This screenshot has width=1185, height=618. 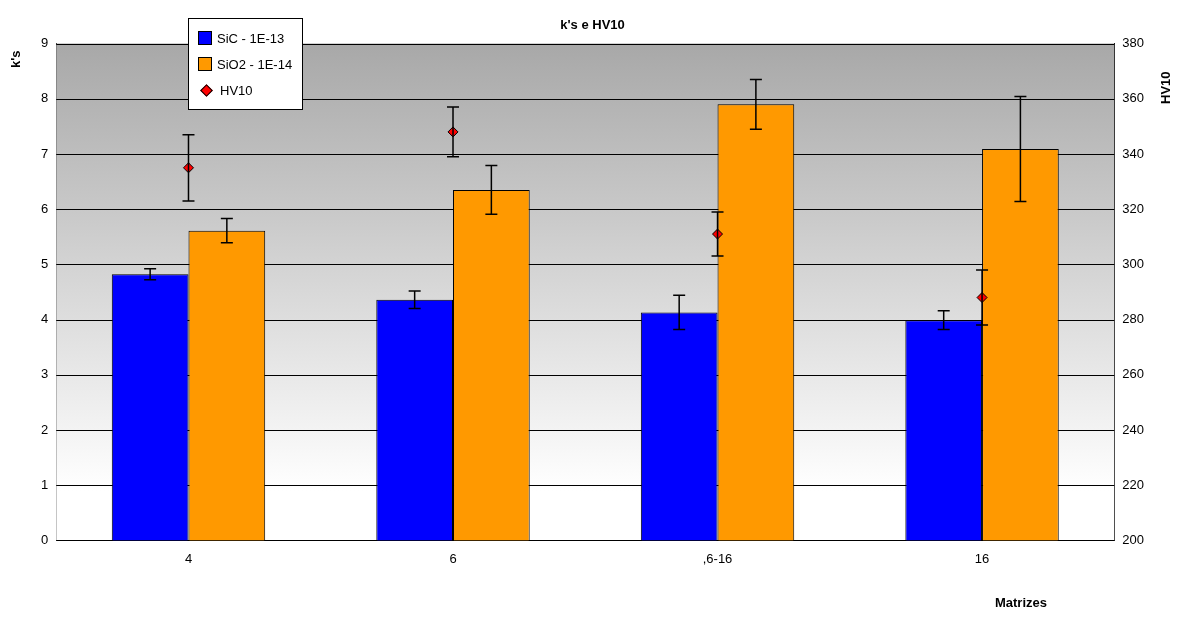 What do you see at coordinates (45, 429) in the screenshot?
I see `y-tick-label: 2` at bounding box center [45, 429].